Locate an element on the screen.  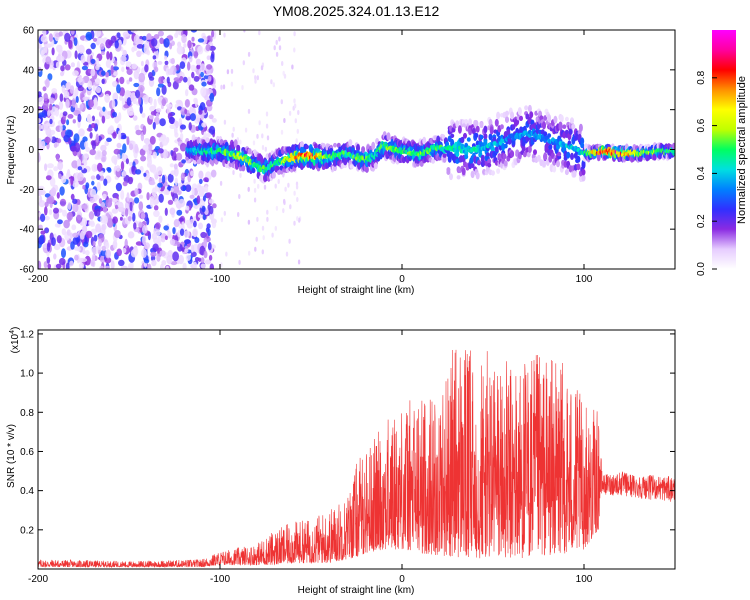
y-tick-label: 1.0 is located at coordinates (27, 374).